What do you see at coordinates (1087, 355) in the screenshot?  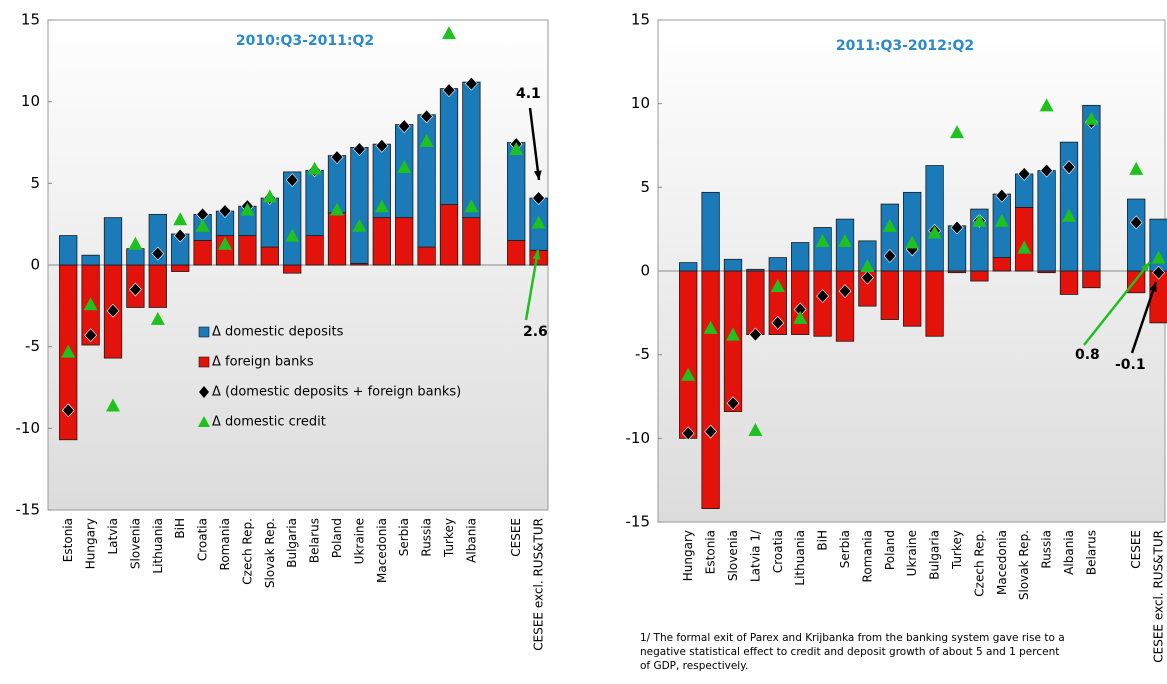 I see `annotation: 0.8` at bounding box center [1087, 355].